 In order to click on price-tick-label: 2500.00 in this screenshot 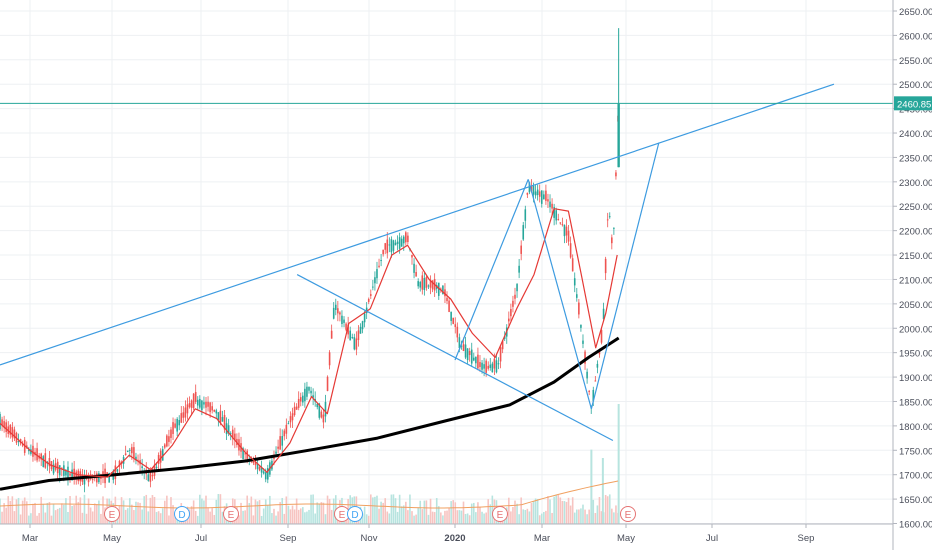, I will do `click(915, 85)`.